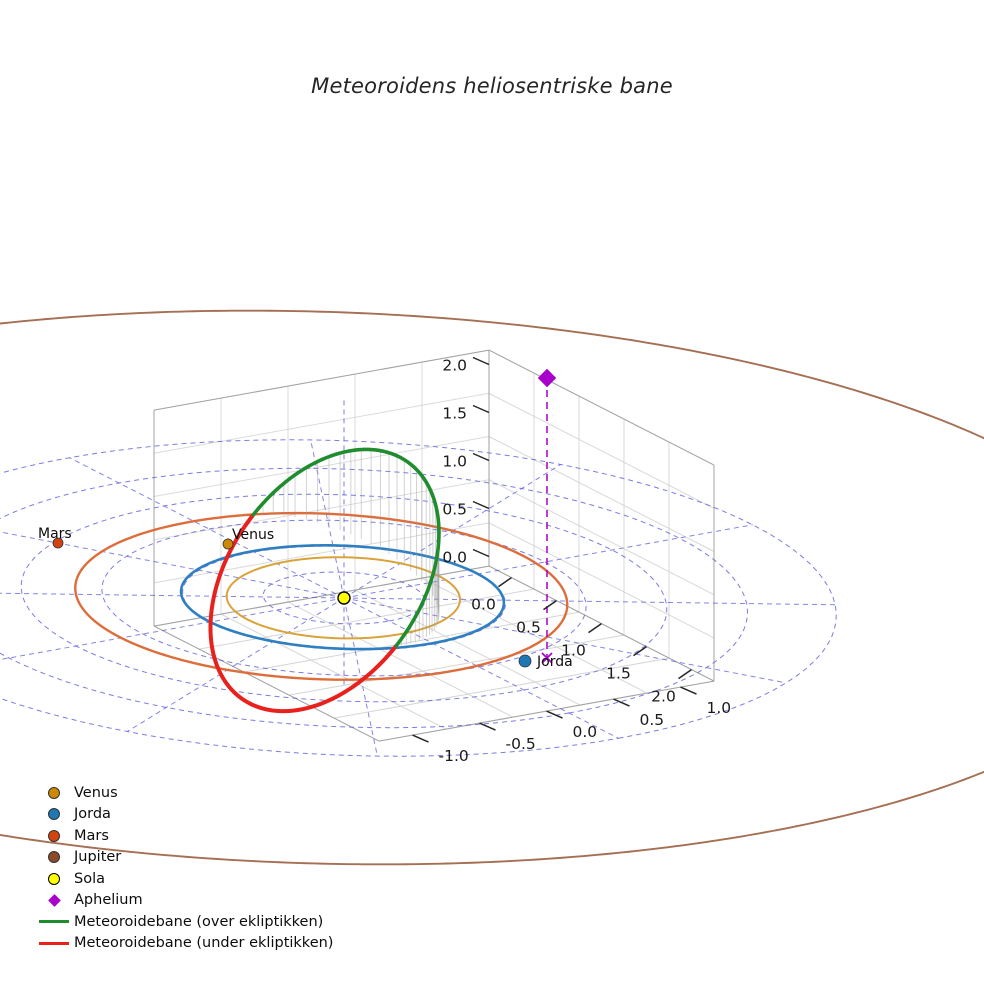 This screenshot has height=984, width=984. What do you see at coordinates (550, 605) in the screenshot?
I see `x-tick-1-tickmark` at bounding box center [550, 605].